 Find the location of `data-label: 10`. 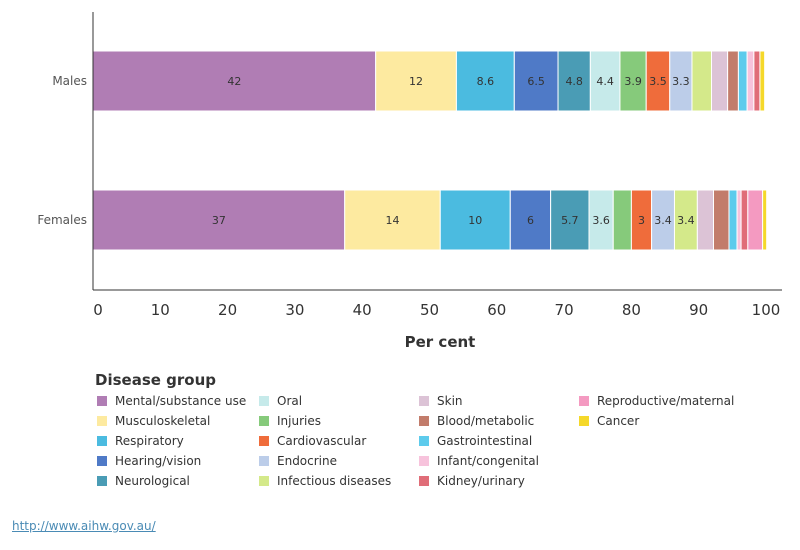

data-label: 10 is located at coordinates (475, 220).